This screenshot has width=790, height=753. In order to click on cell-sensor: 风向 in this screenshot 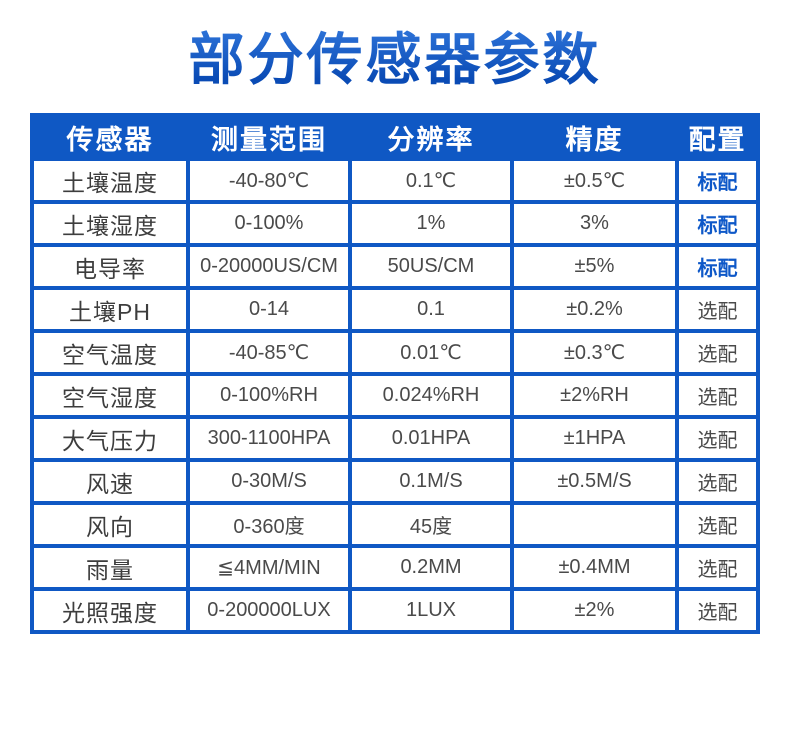, I will do `click(110, 525)`.